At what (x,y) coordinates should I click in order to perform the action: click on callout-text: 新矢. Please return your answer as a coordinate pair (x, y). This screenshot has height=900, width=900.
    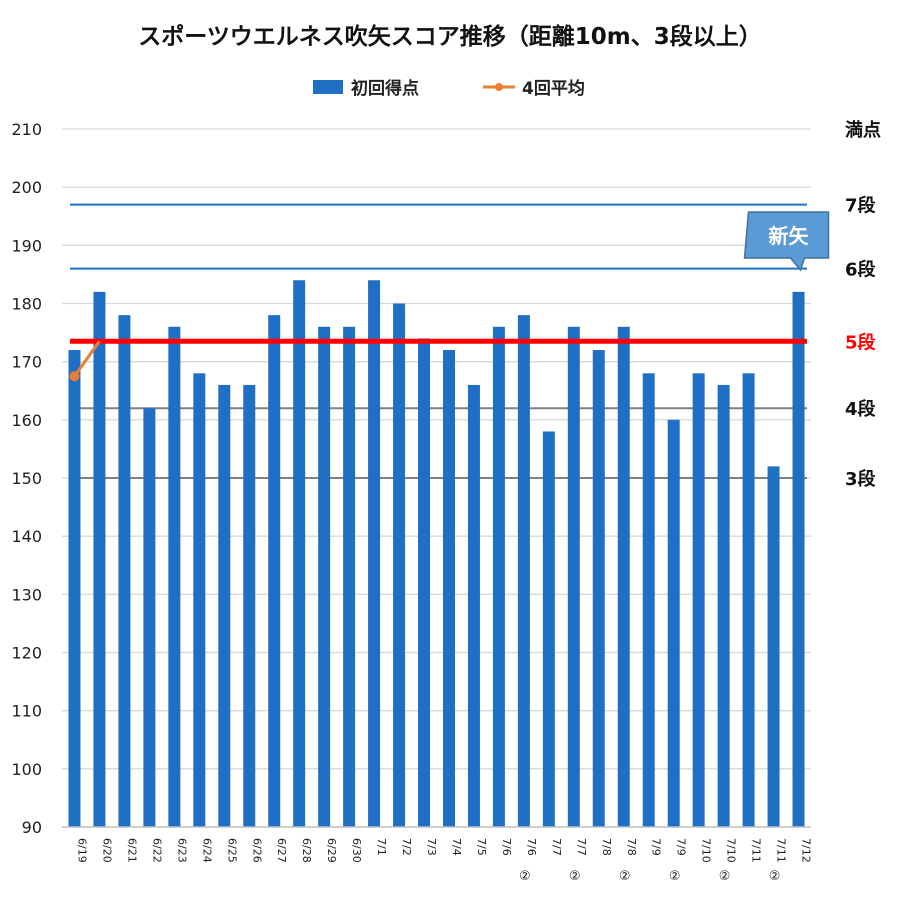
    Looking at the image, I should click on (789, 236).